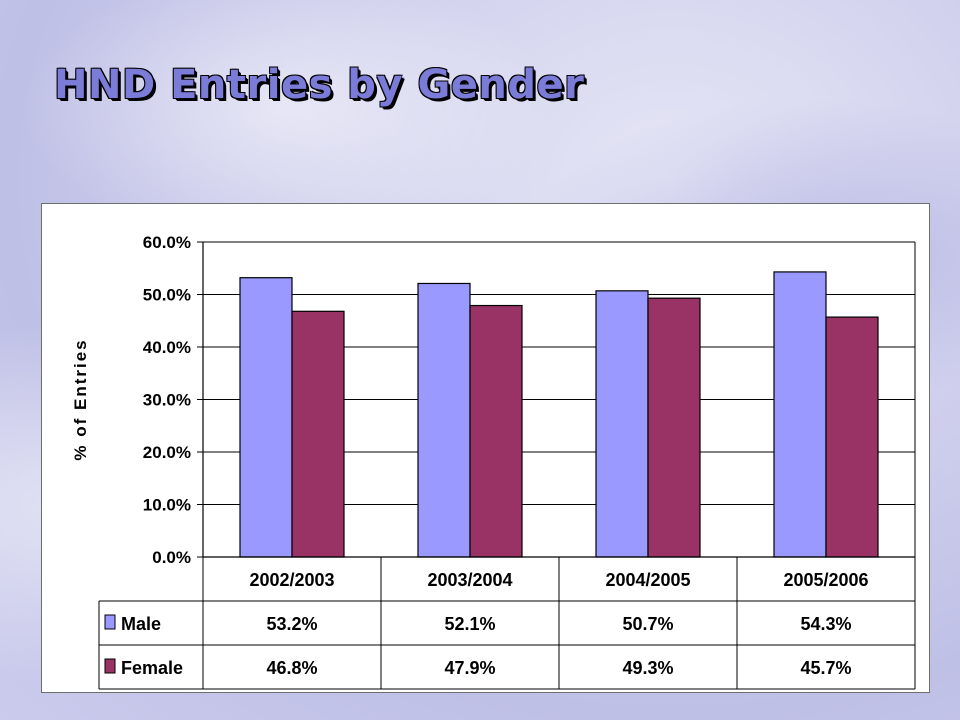 This screenshot has width=960, height=720. I want to click on data-label-female: 49.3%, so click(647, 668).